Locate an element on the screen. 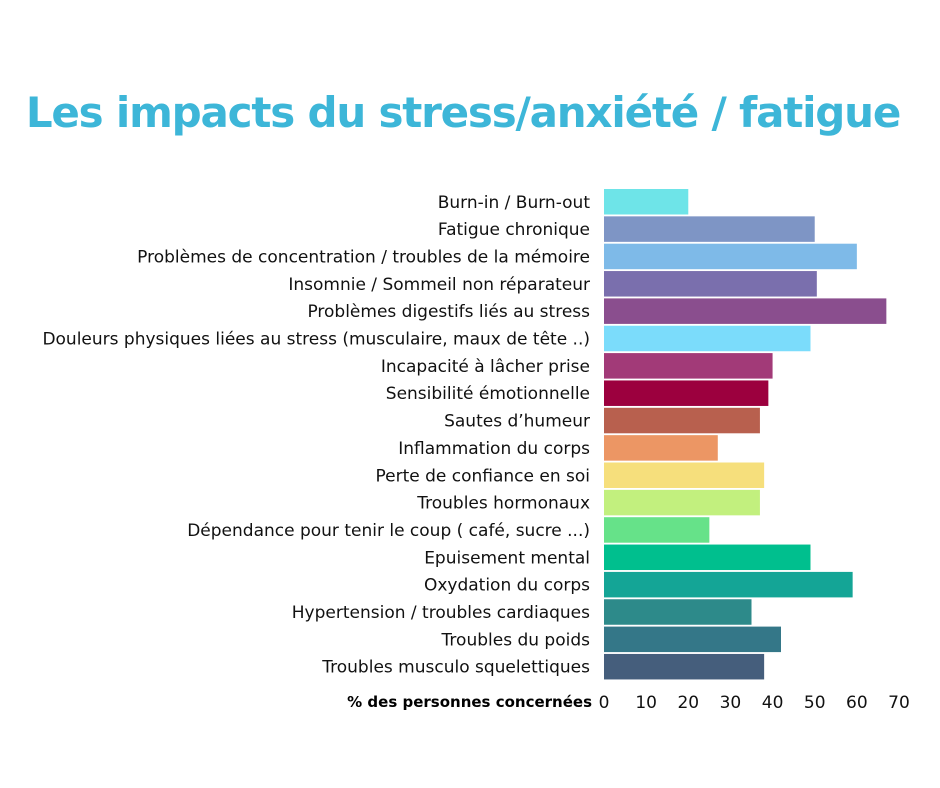 The image size is (940, 788). category-label: Burn-in / Burn-out is located at coordinates (514, 203).